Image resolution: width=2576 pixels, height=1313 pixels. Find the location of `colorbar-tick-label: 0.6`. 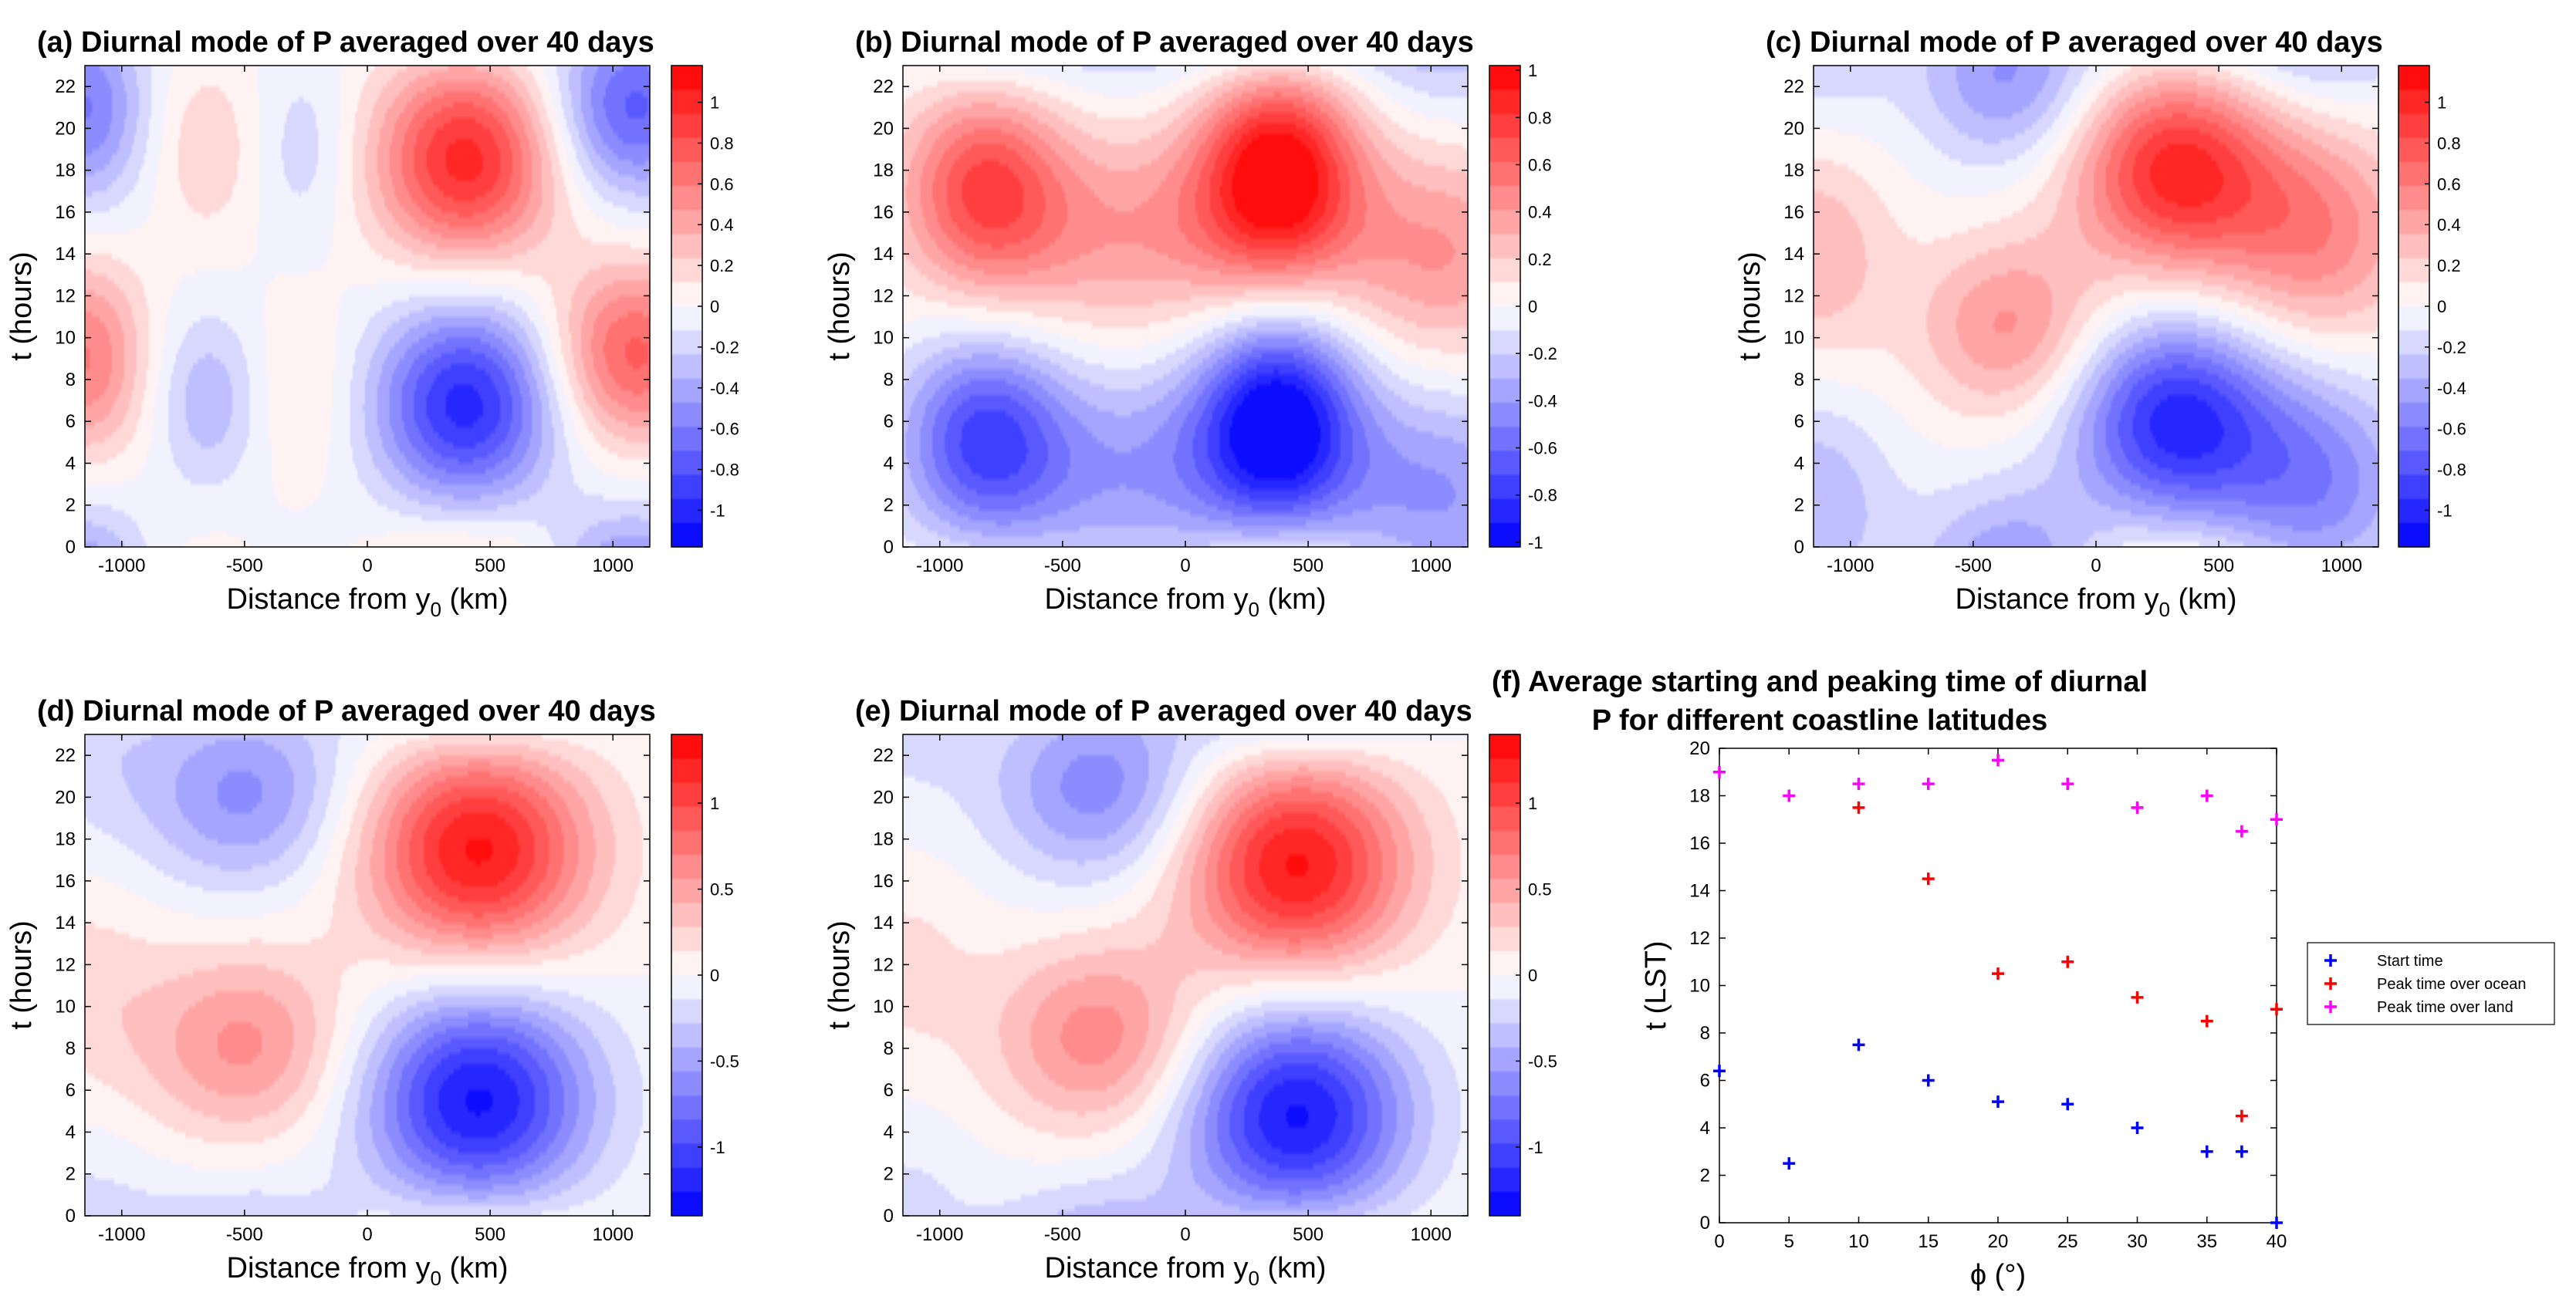

colorbar-tick-label: 0.6 is located at coordinates (2449, 184).